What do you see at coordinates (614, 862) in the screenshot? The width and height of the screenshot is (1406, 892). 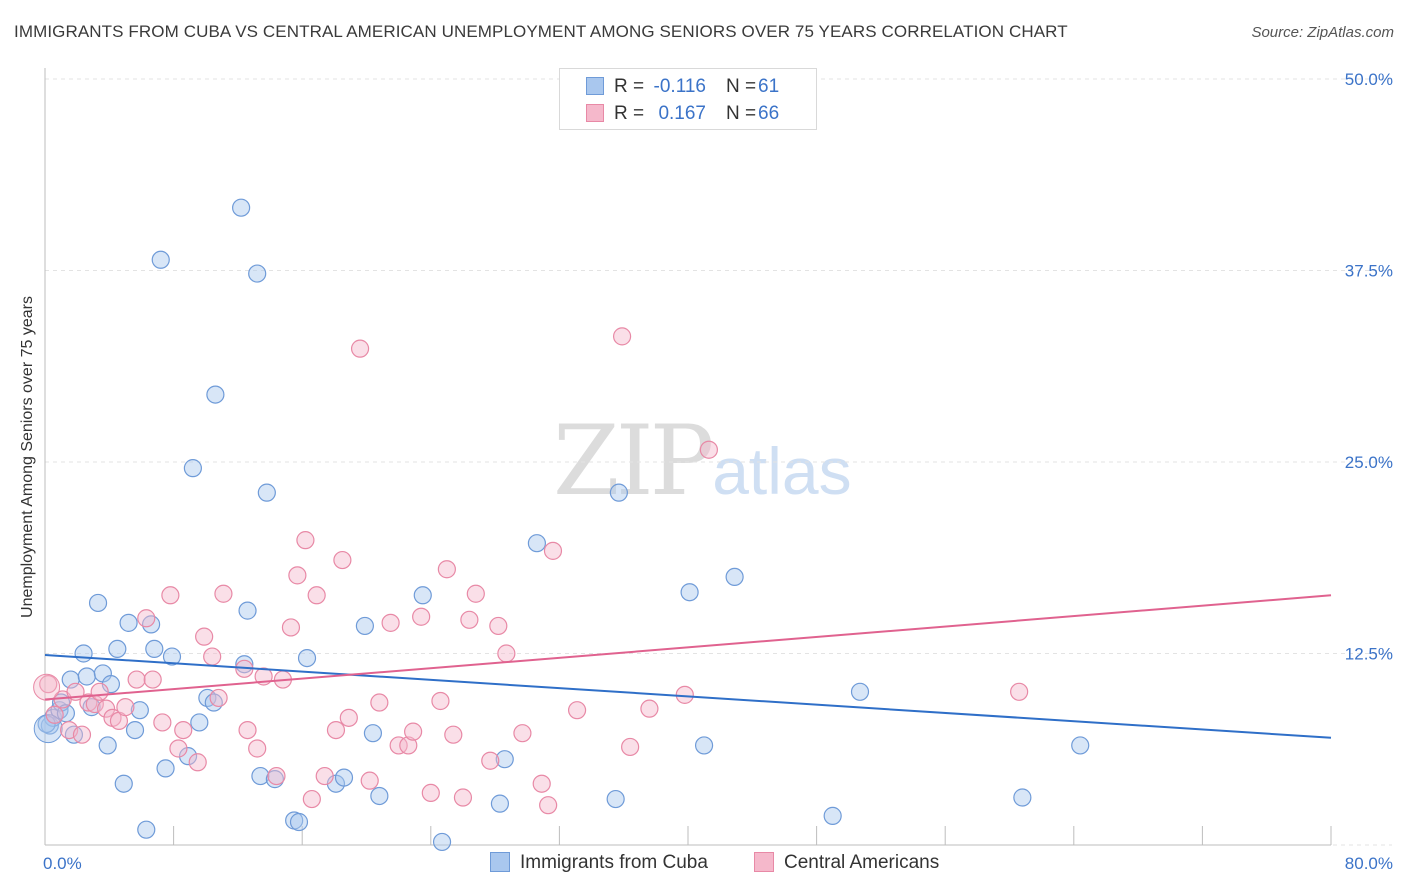 I see `bottom-legend-label-cuba: Immigrants from Cuba` at bounding box center [614, 862].